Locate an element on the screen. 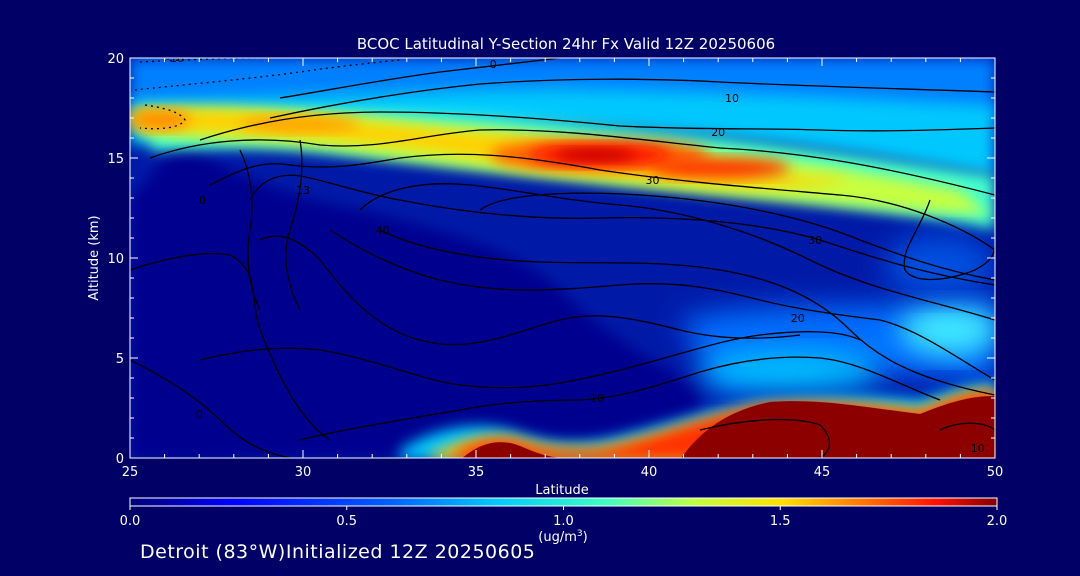 This screenshot has width=1080, height=576. colorbar-tick-label: 0.5 is located at coordinates (346, 521).